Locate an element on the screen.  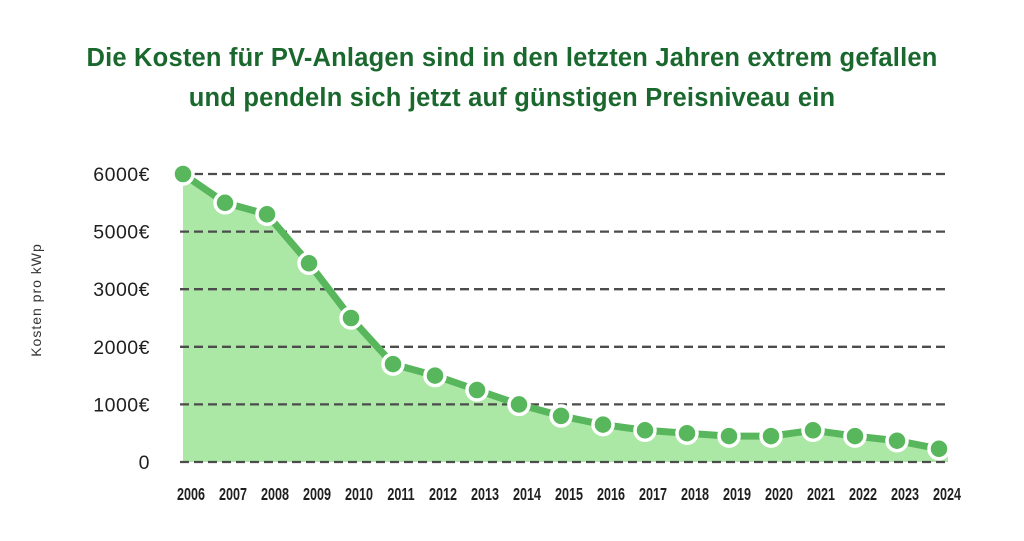
x-tick-label: 2024 is located at coordinates (947, 495).